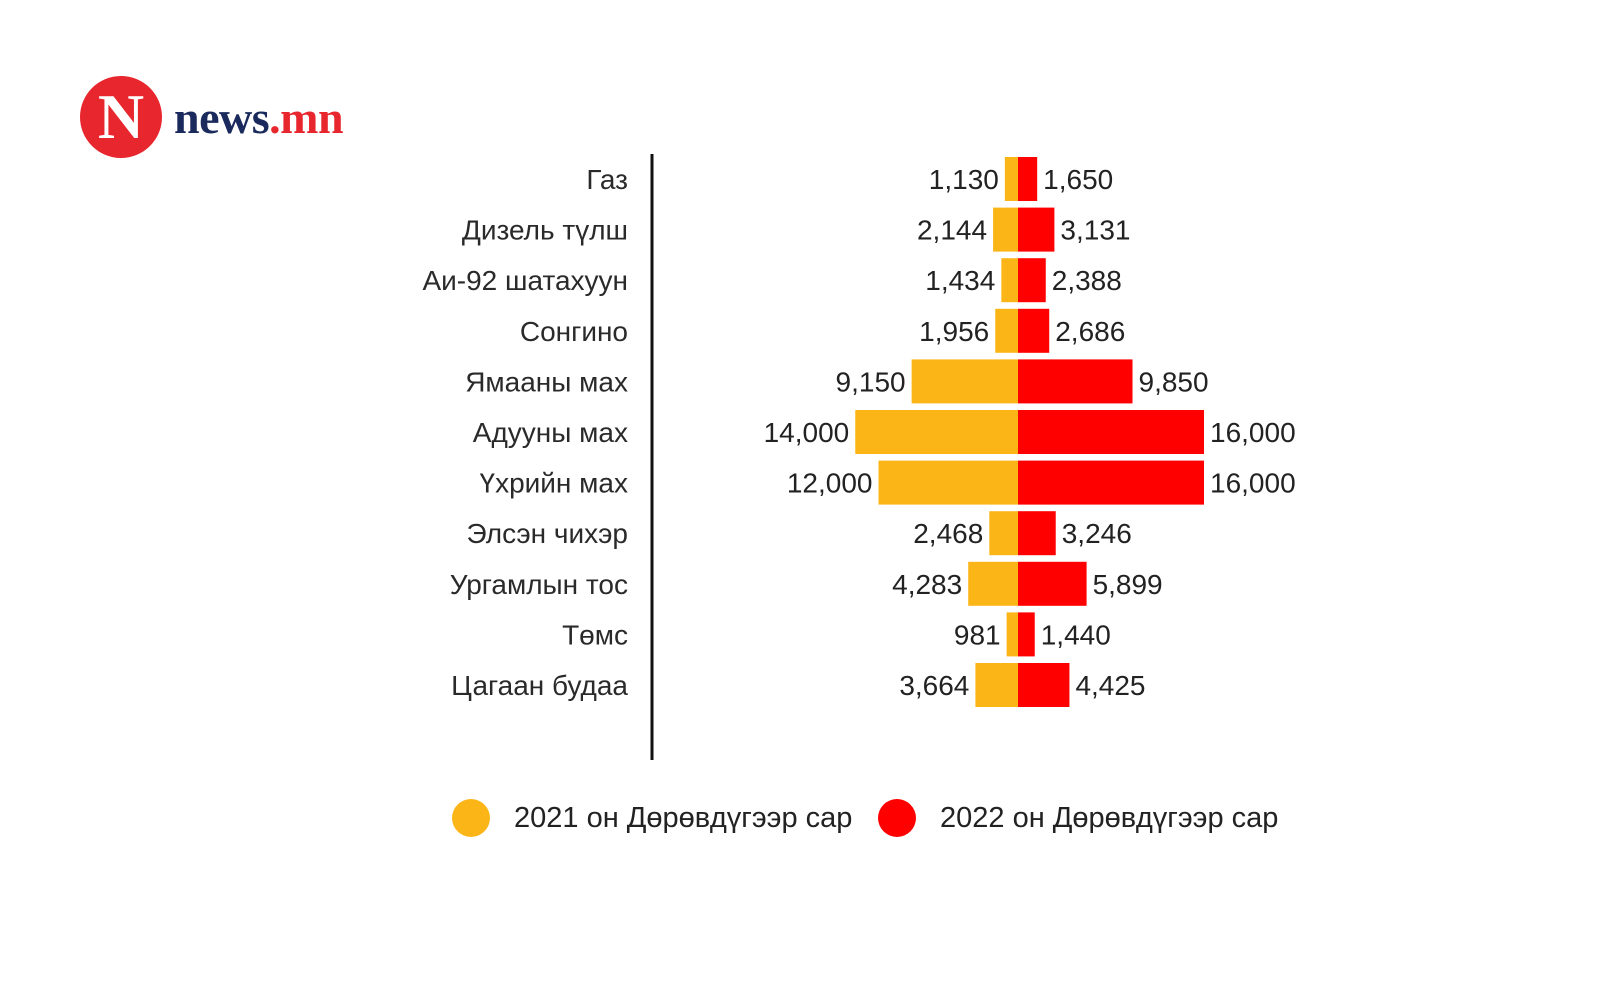 The width and height of the screenshot is (1600, 1000). Describe the element at coordinates (1128, 584) in the screenshot. I see `value-label-2022-row-8: 5,899` at that location.